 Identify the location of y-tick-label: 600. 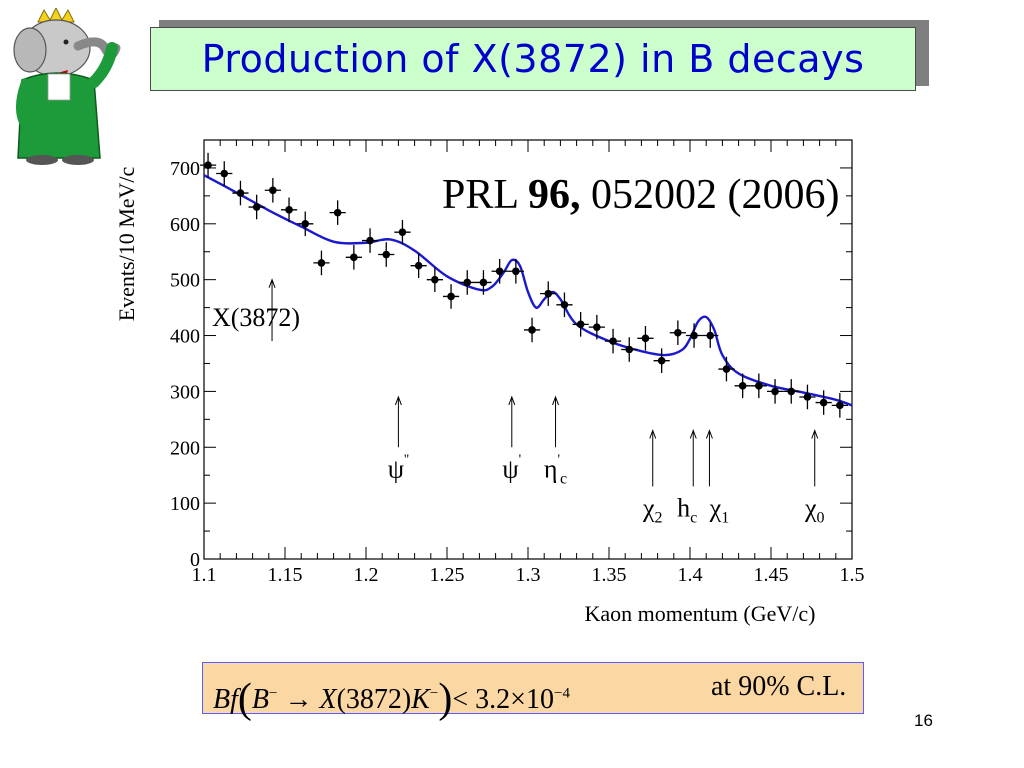
(185, 225).